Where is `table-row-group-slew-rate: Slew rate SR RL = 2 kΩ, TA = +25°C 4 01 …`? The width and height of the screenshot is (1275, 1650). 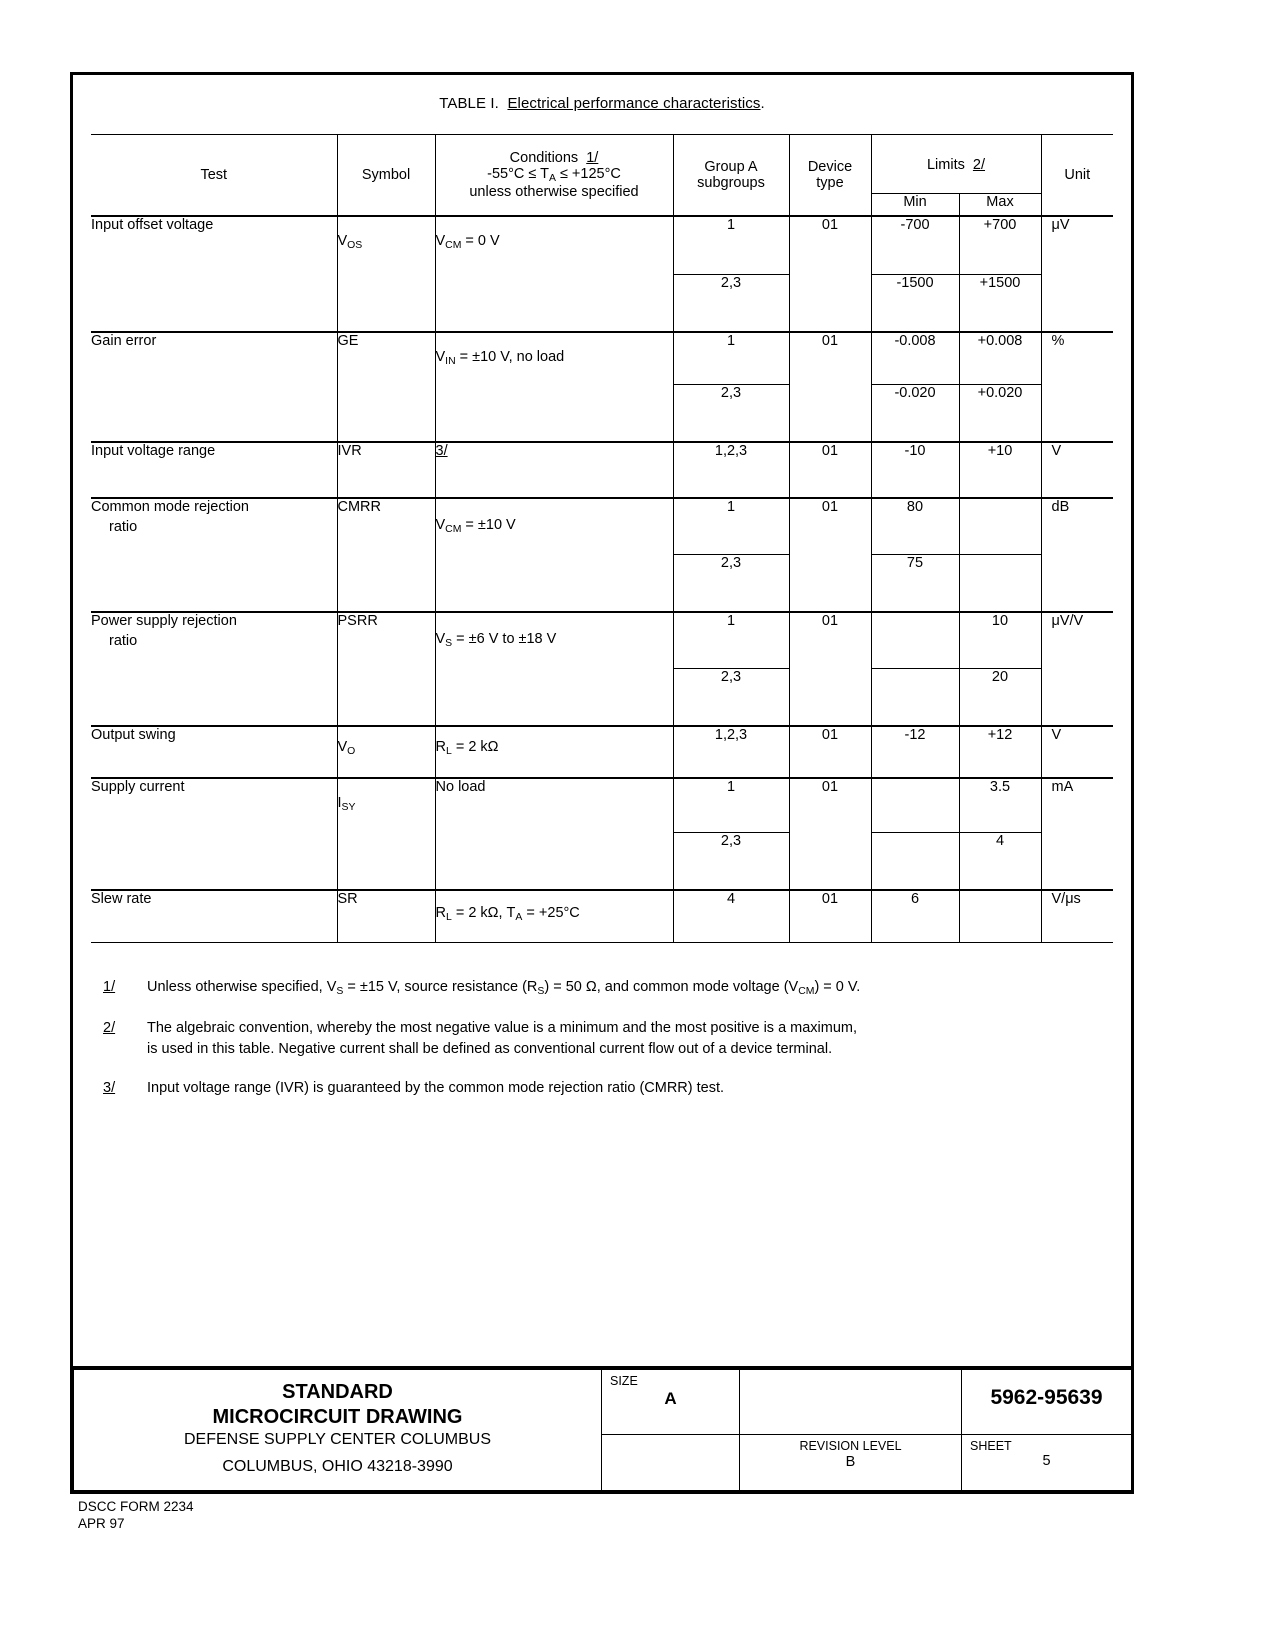
table-row-group-slew-rate: Slew rate SR RL = 2 kΩ, TA = +25°C 4 01 … is located at coordinates (602, 916).